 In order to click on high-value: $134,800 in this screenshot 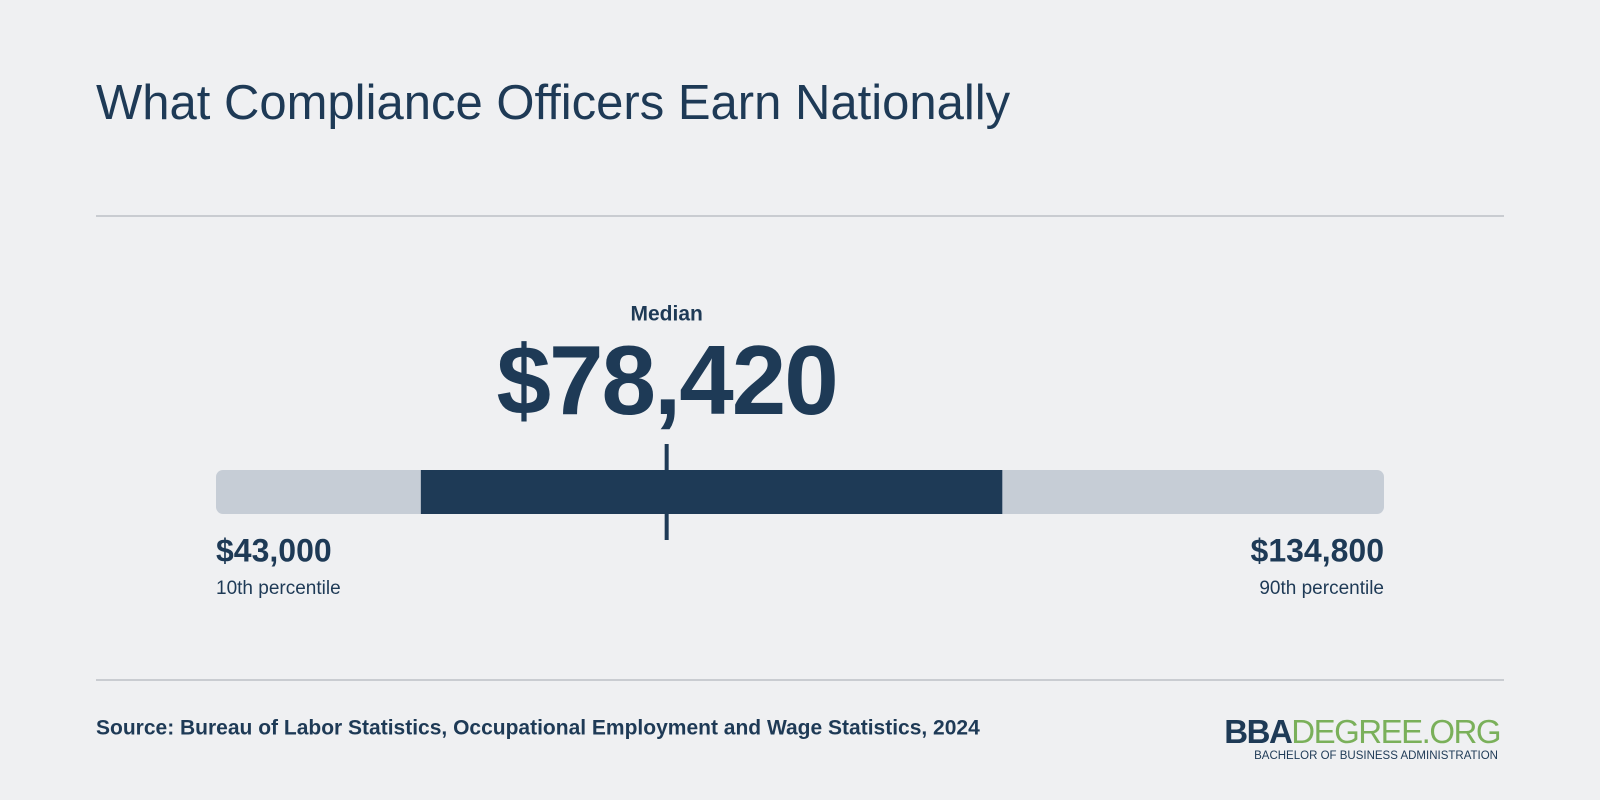, I will do `click(1317, 550)`.